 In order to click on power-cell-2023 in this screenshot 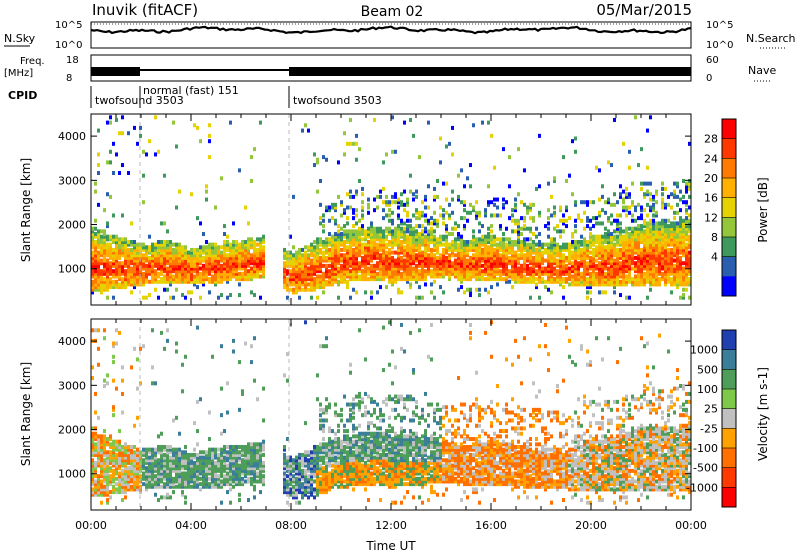, I will do `click(428, 249)`.